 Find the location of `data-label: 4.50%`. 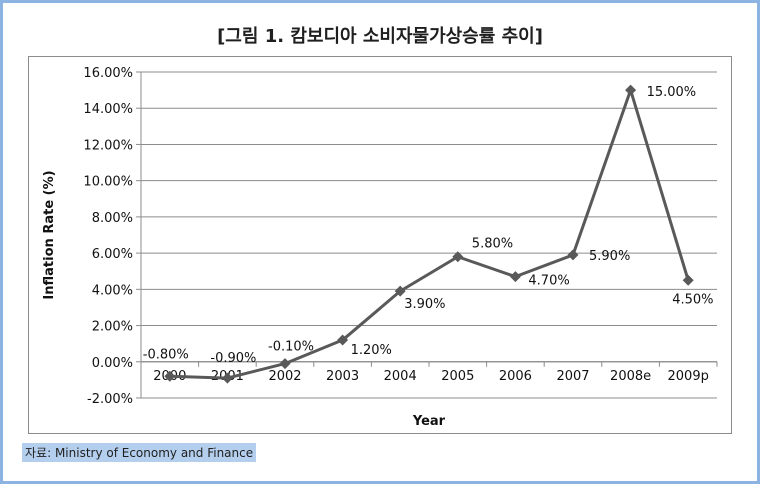

data-label: 4.50% is located at coordinates (692, 299).